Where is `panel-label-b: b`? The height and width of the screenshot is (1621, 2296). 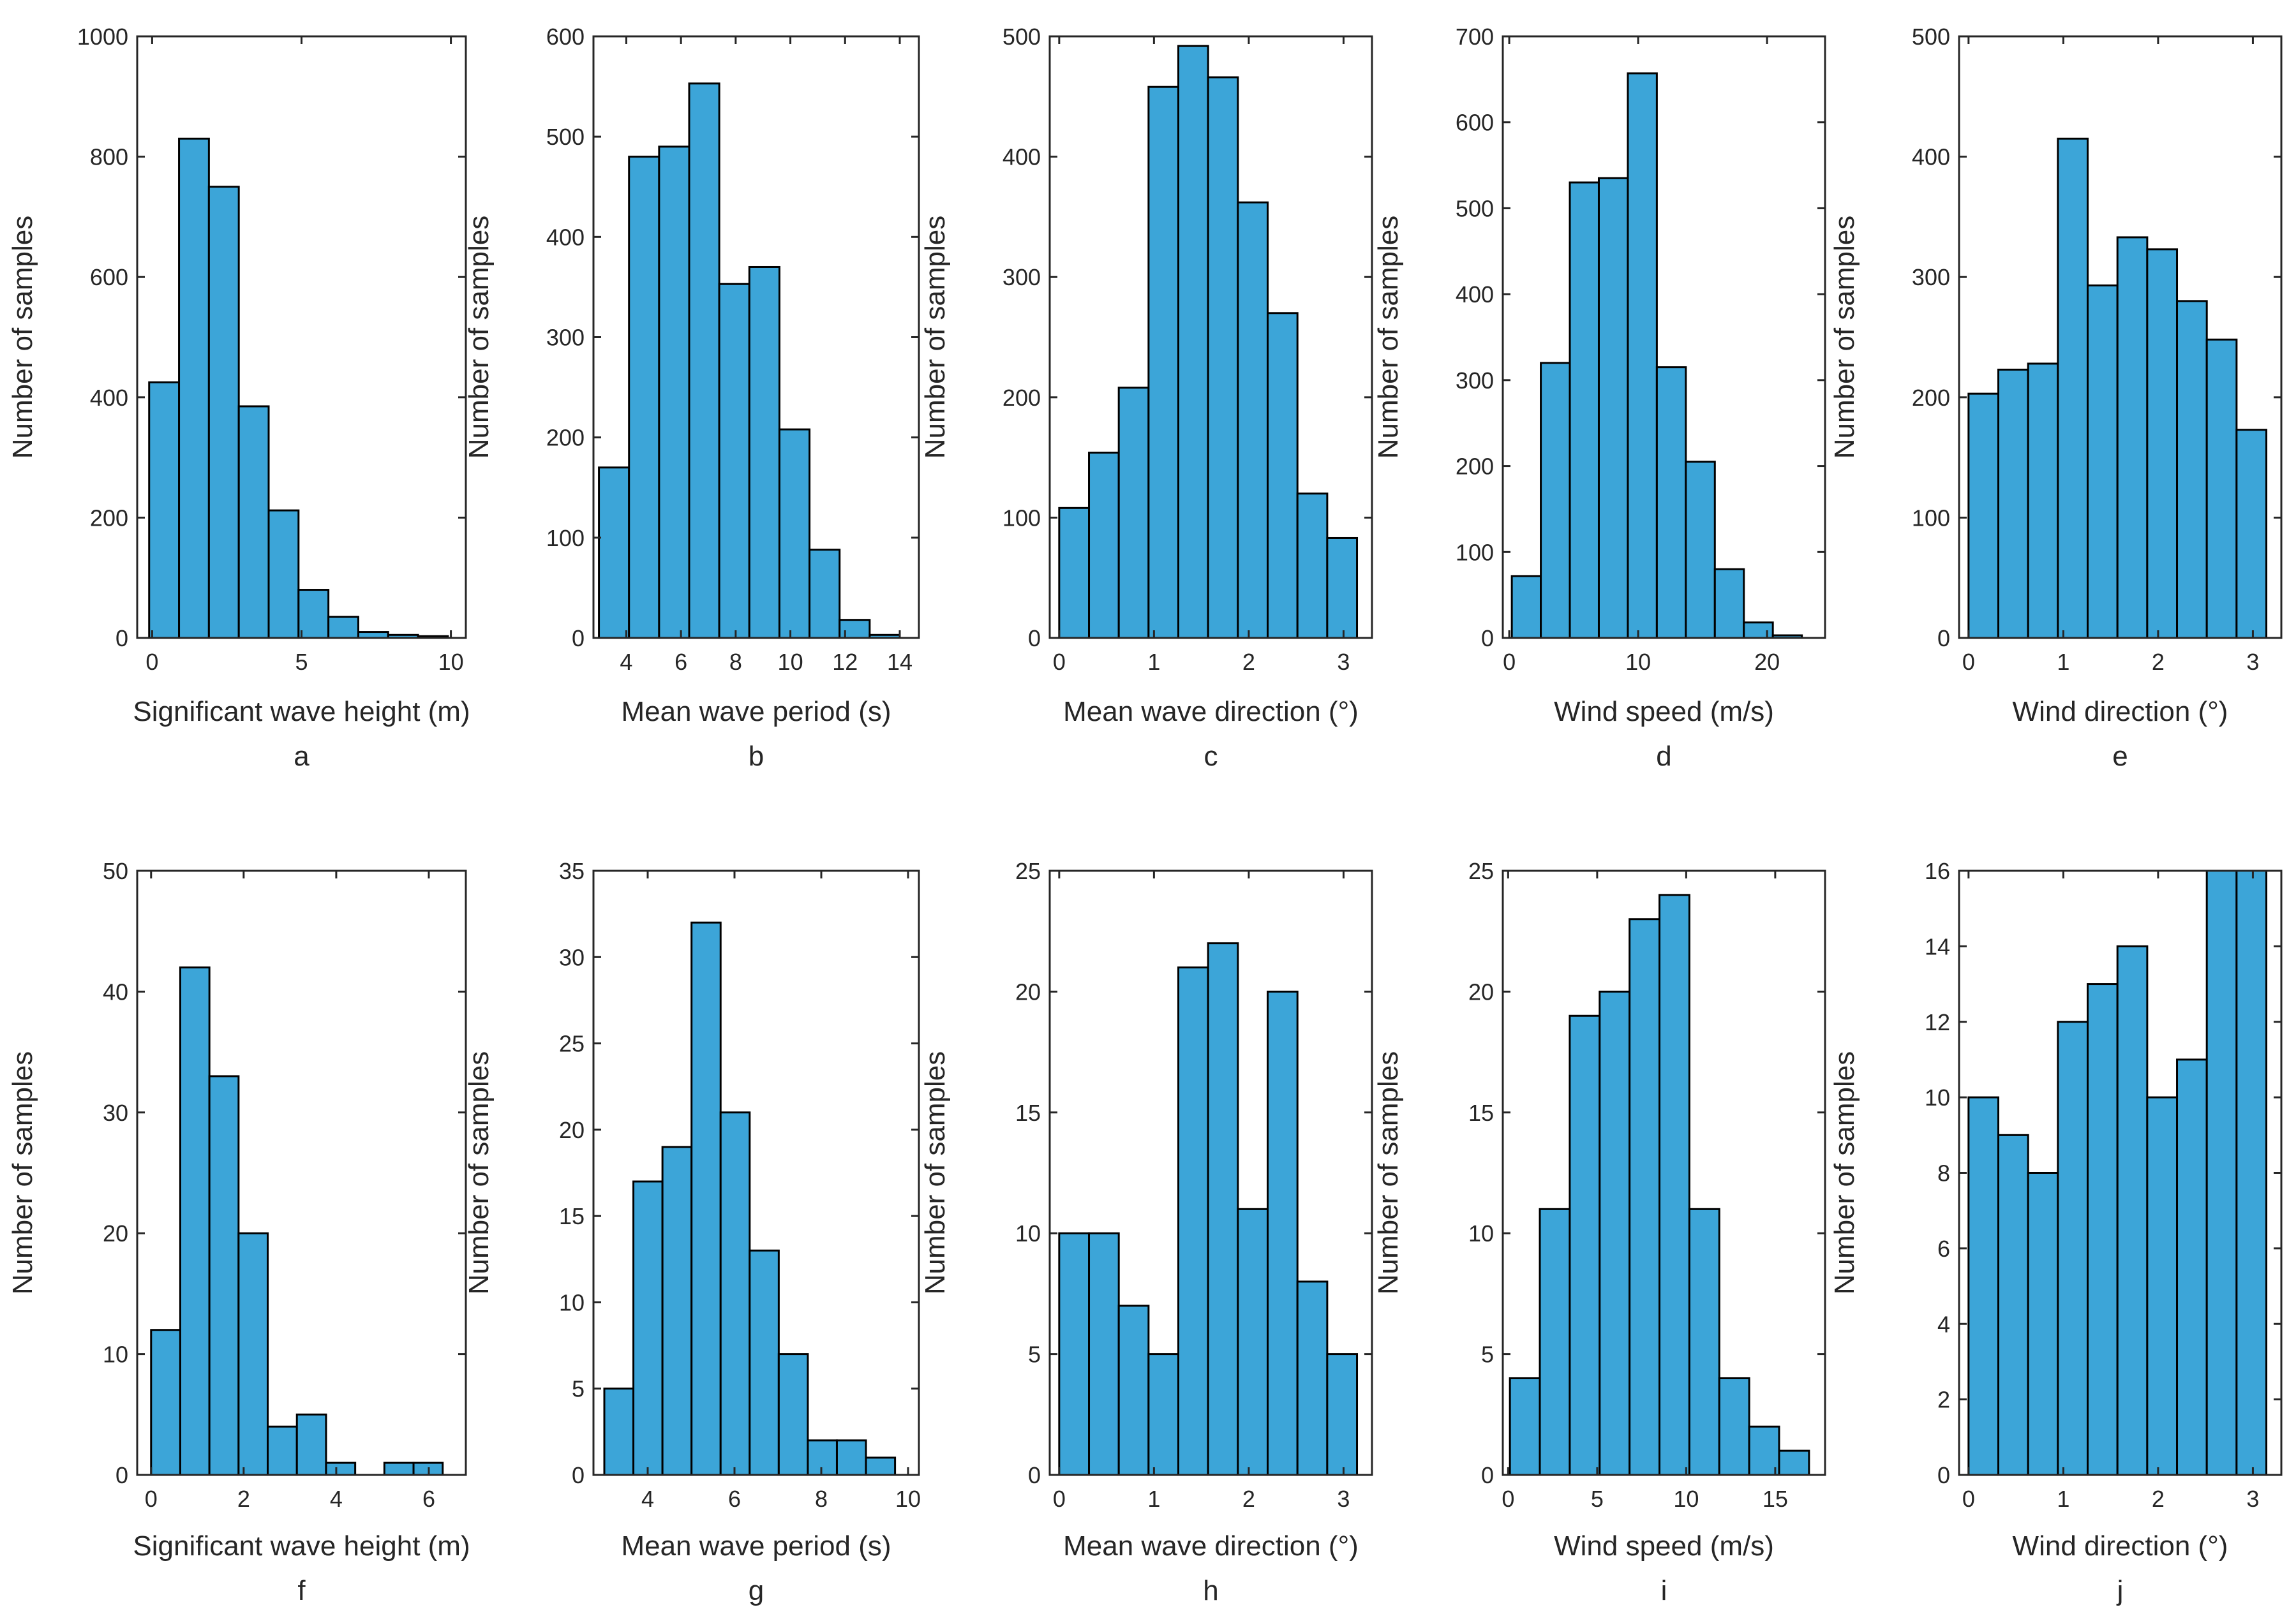 panel-label-b: b is located at coordinates (756, 756).